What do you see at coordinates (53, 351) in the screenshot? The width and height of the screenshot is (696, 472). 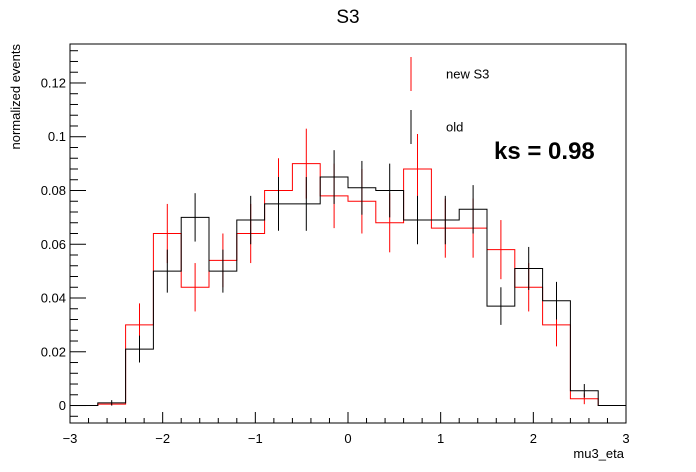 I see `y-tick-label-1: 0.02` at bounding box center [53, 351].